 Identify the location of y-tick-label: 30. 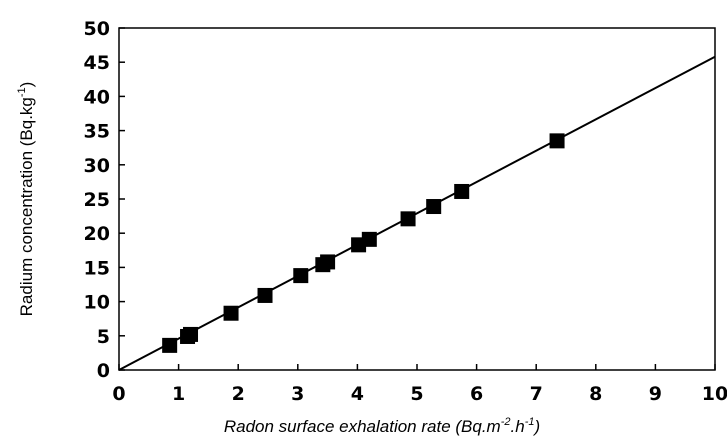
(97, 166).